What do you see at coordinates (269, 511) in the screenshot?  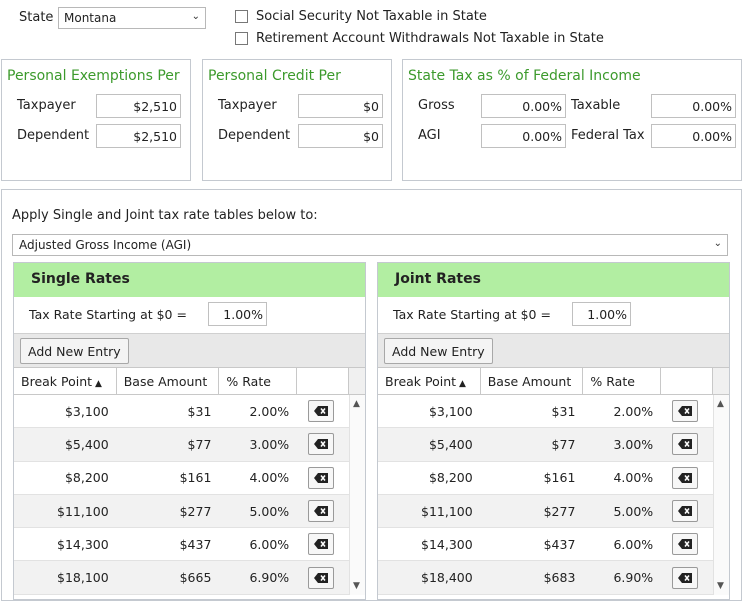 I see `rate-cell: 5.00%` at bounding box center [269, 511].